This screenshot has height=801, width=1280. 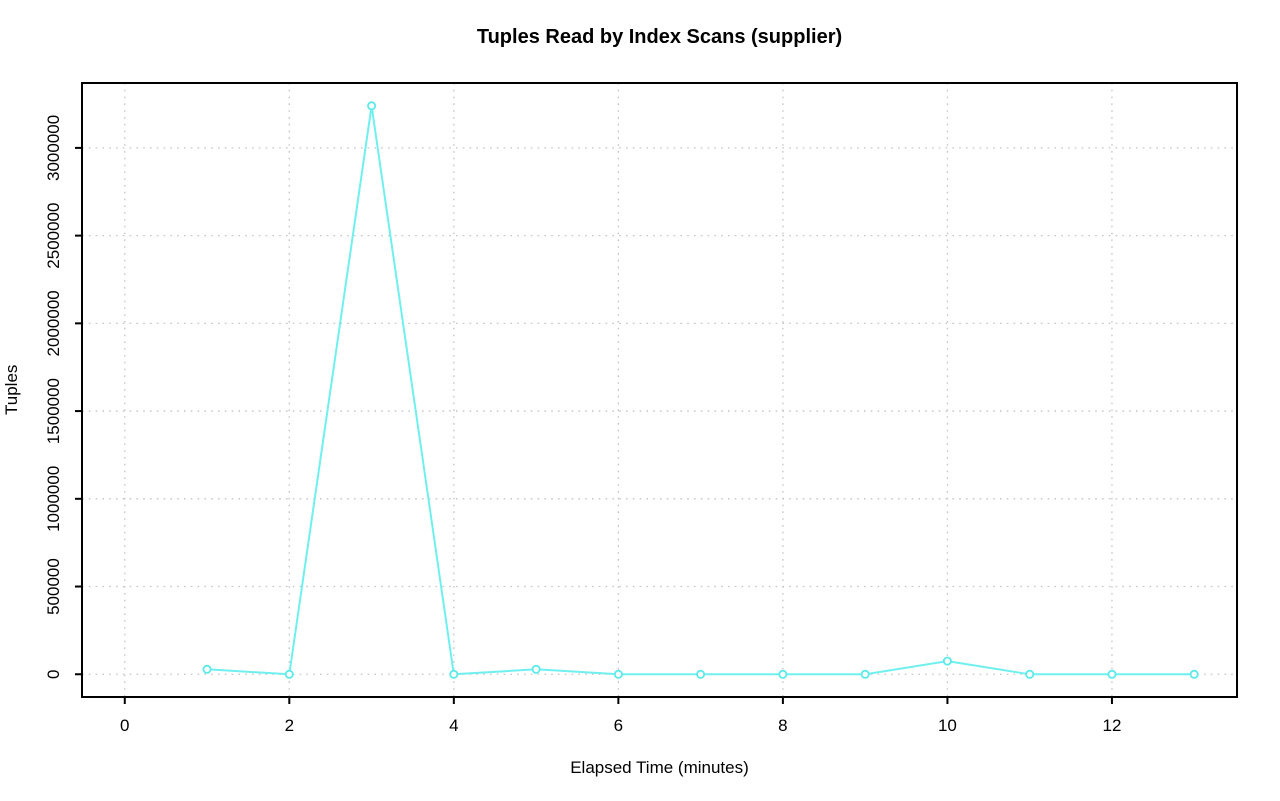 What do you see at coordinates (289, 725) in the screenshot?
I see `x-tick-label: 2` at bounding box center [289, 725].